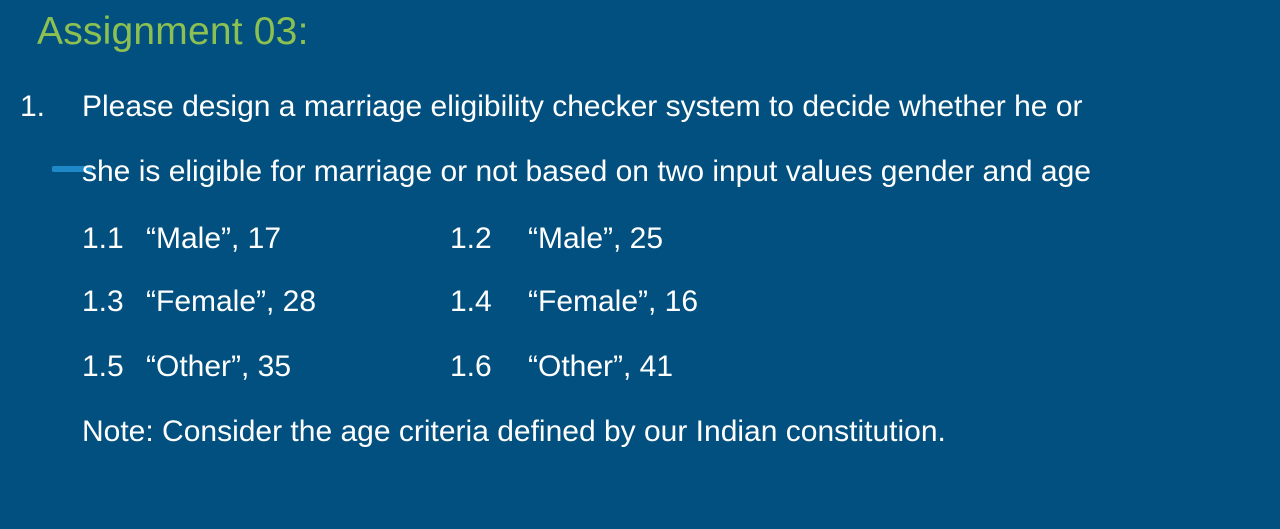  What do you see at coordinates (596, 238) in the screenshot?
I see `test-case-value: “Male”, 25` at bounding box center [596, 238].